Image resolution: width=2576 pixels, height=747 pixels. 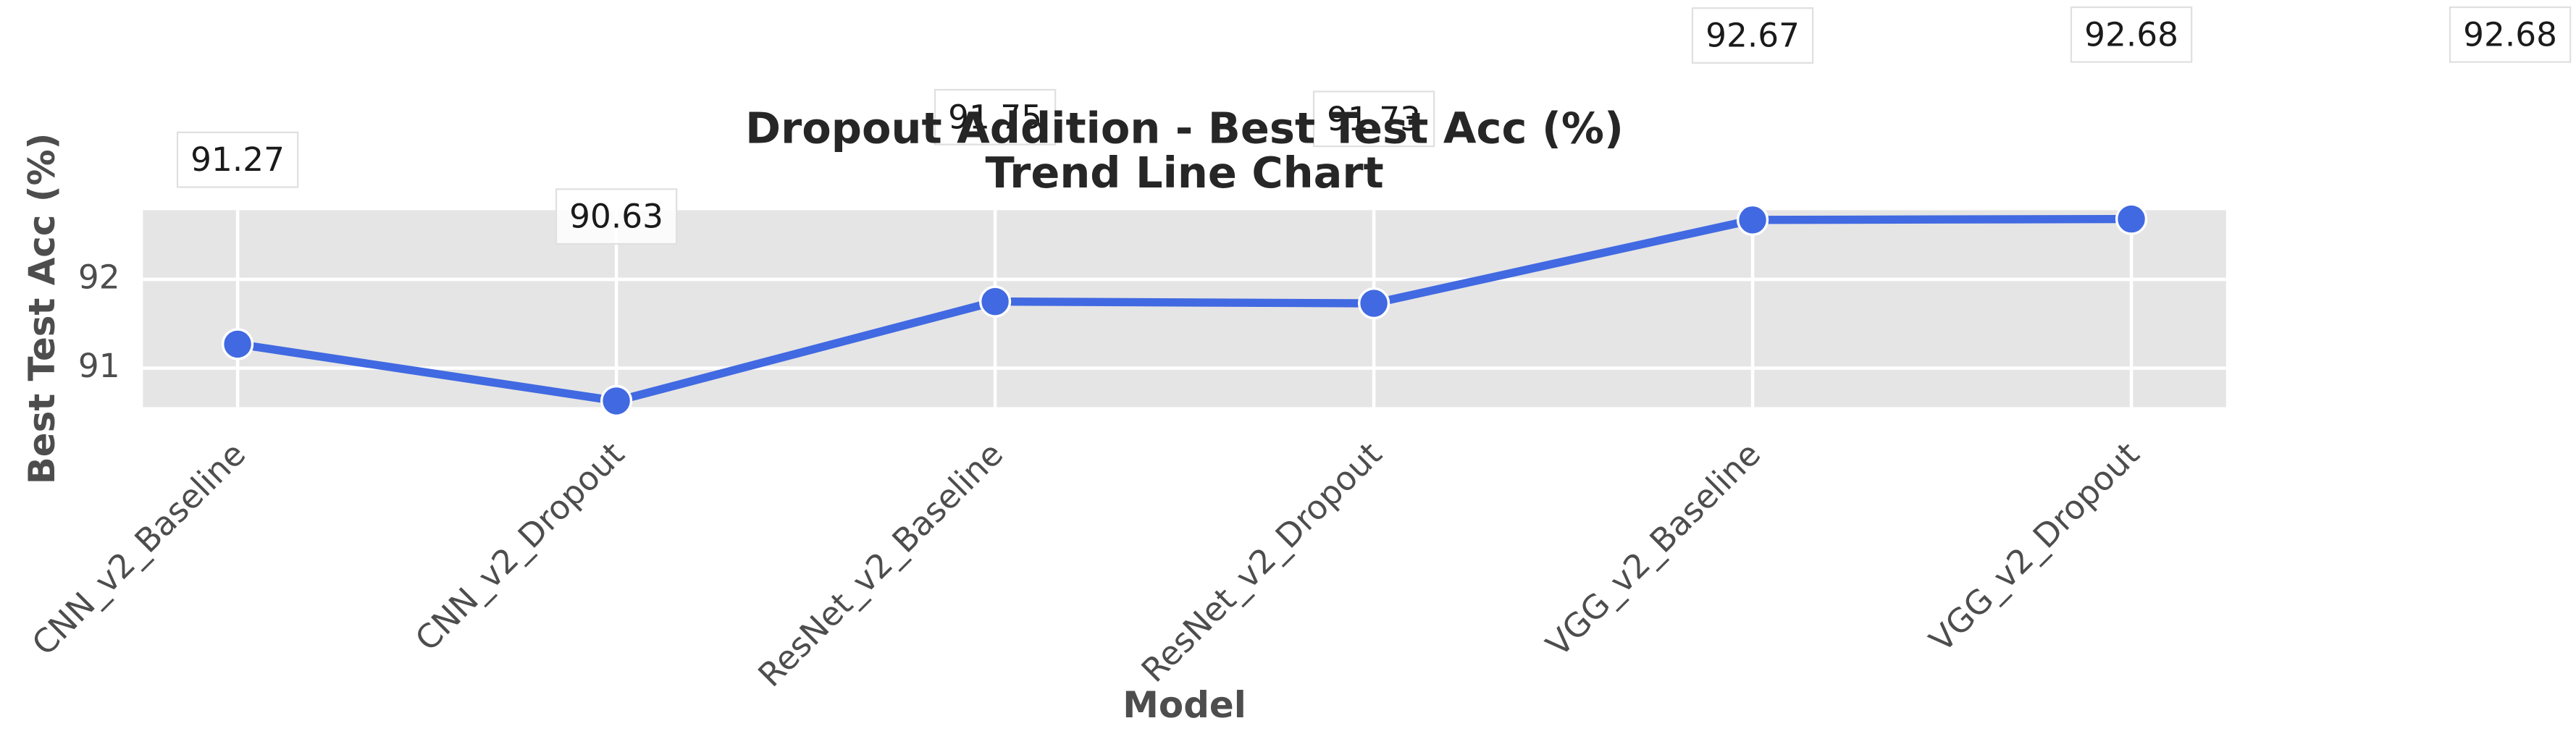 What do you see at coordinates (99, 366) in the screenshot?
I see `y-tick-label: 91` at bounding box center [99, 366].